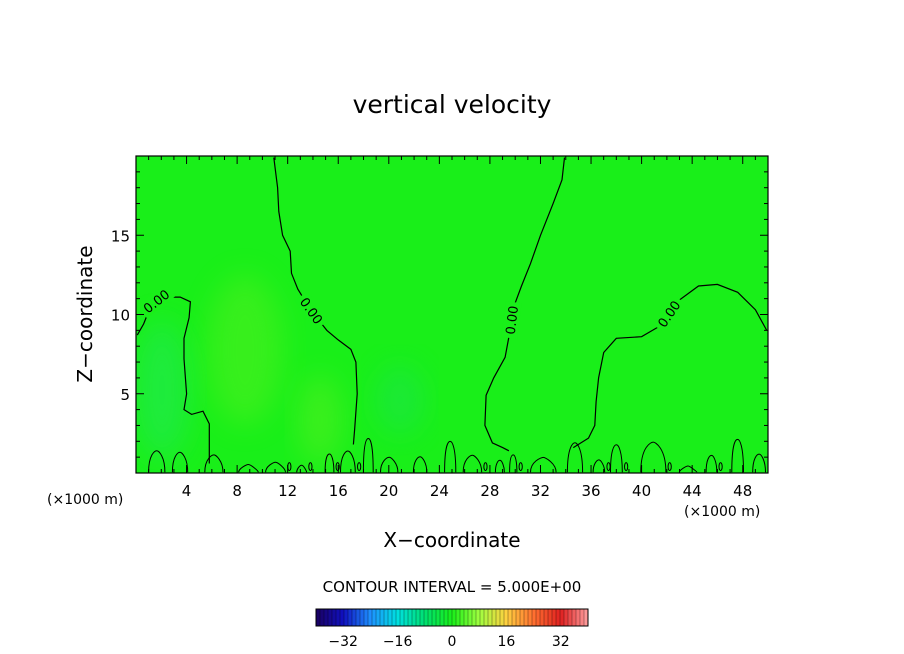 The width and height of the screenshot is (904, 654). Describe the element at coordinates (590, 491) in the screenshot. I see `x-tick-label: 36` at that location.